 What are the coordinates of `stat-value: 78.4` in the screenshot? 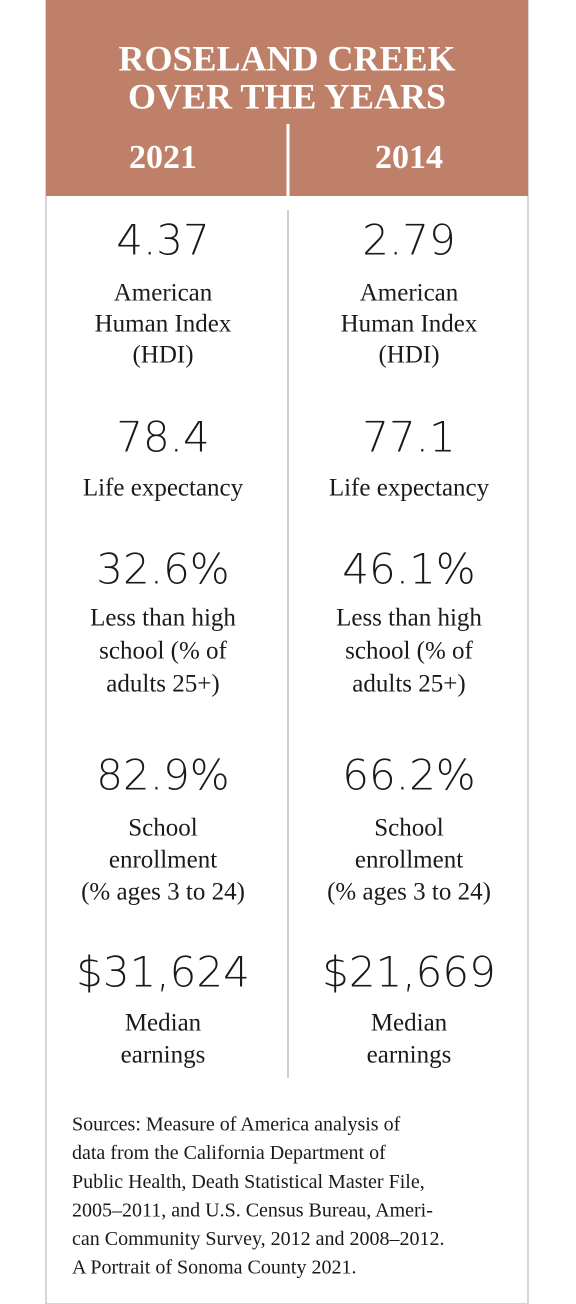 It's located at (163, 437).